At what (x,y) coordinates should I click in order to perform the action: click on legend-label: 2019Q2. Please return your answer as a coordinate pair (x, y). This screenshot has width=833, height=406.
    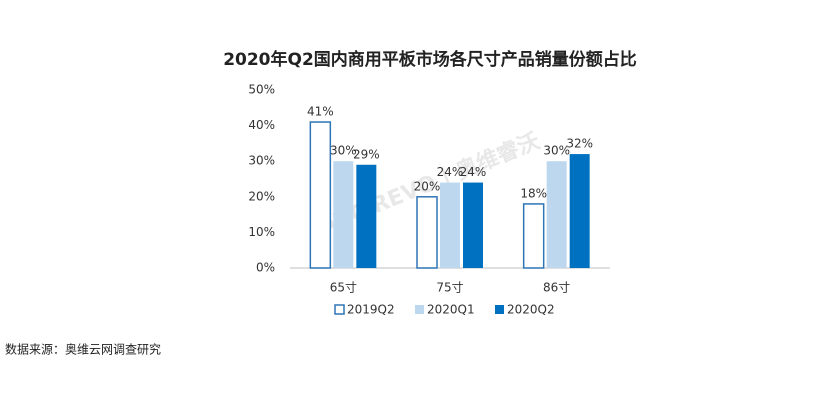
    Looking at the image, I should click on (371, 310).